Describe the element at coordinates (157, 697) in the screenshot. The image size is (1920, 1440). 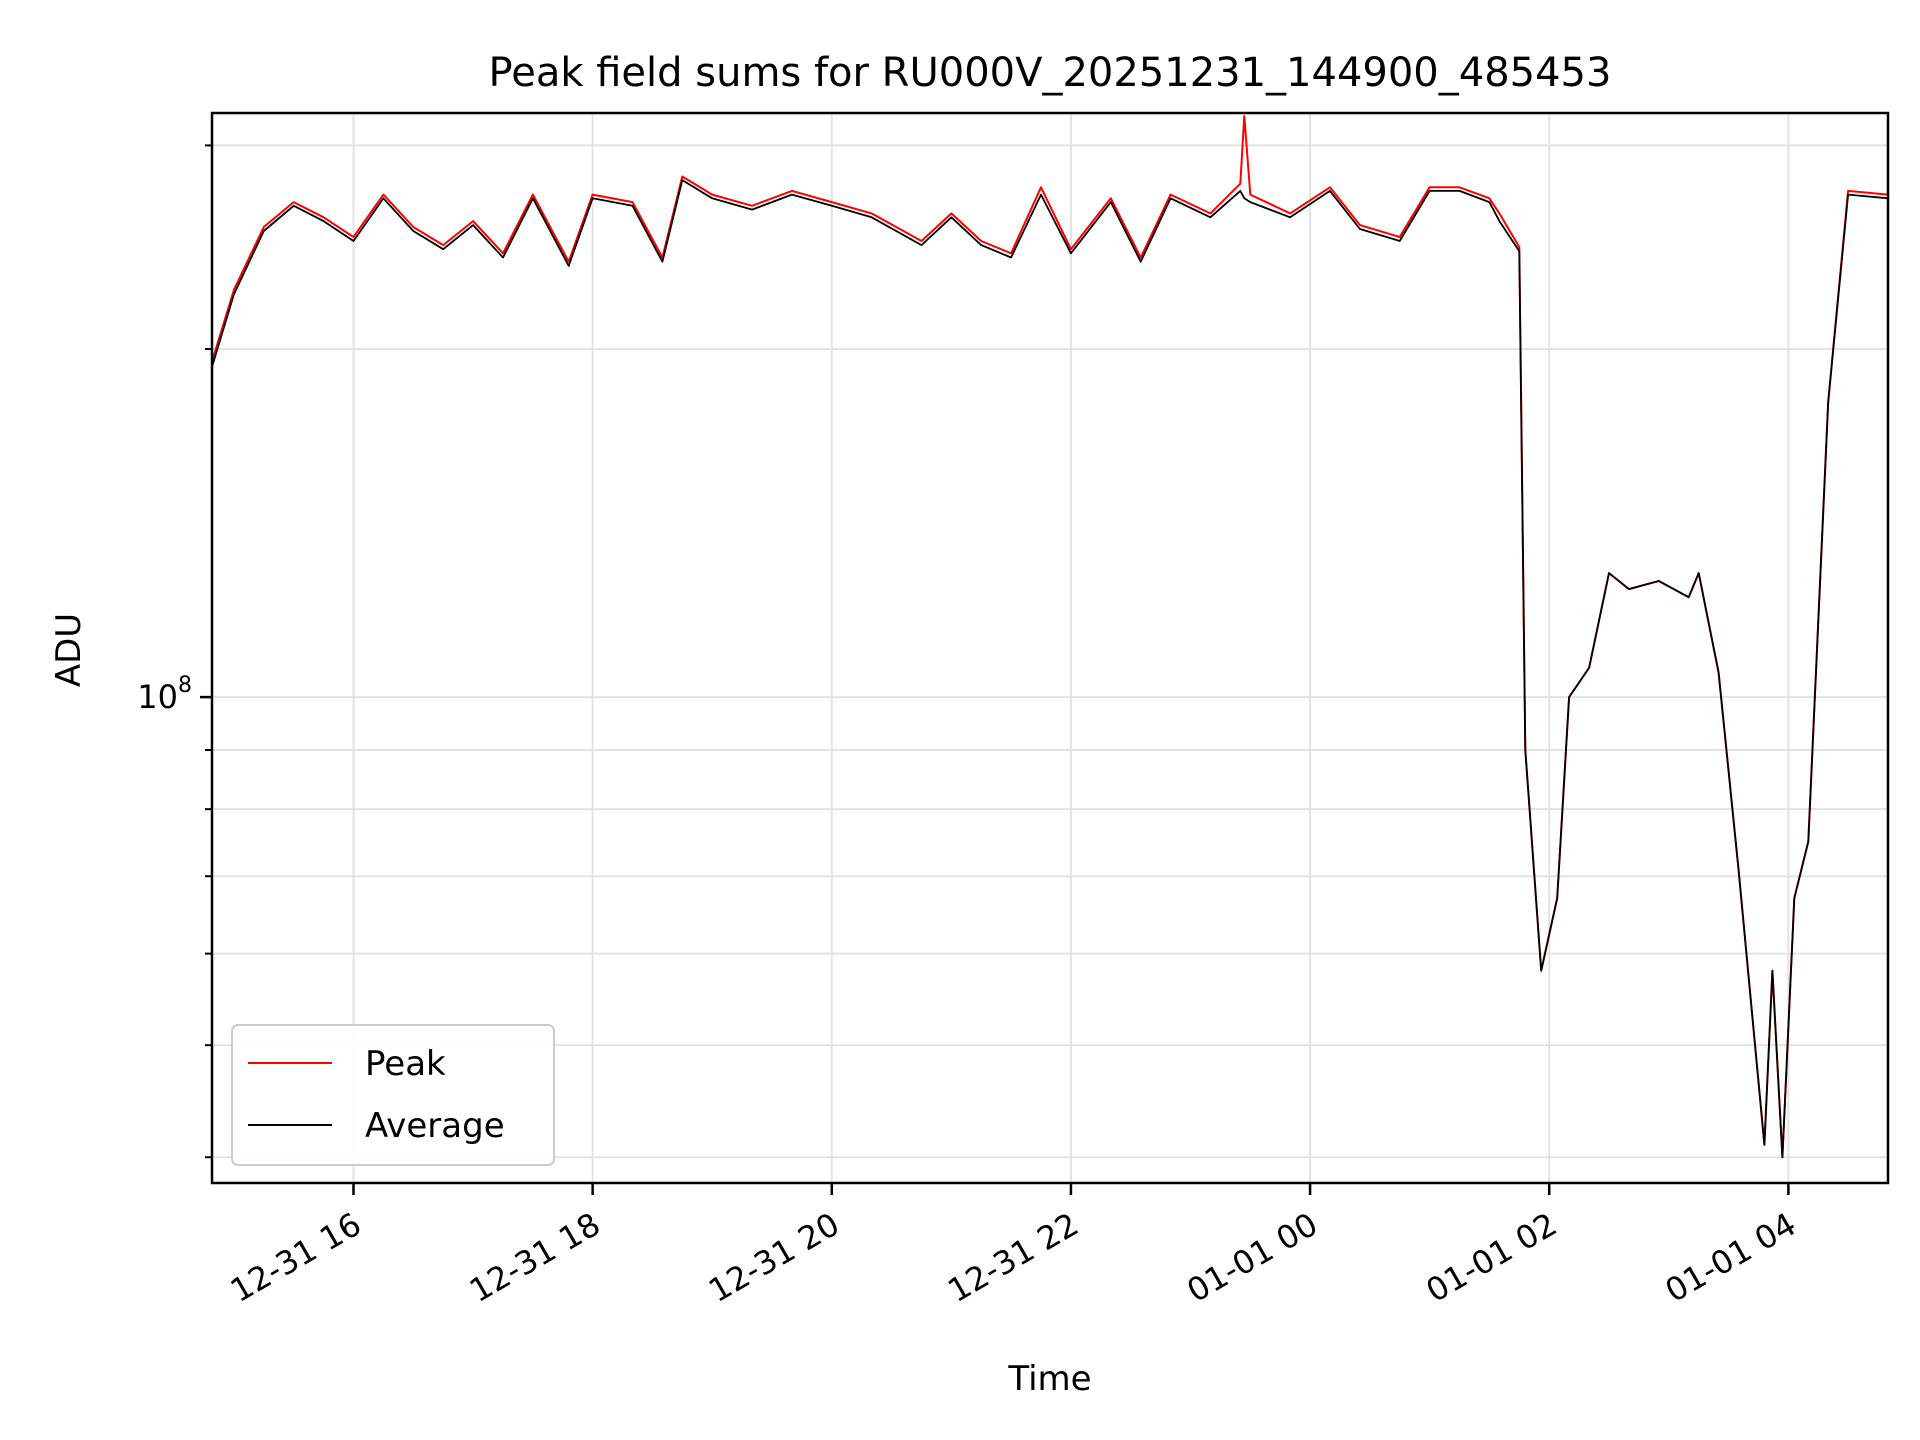
I see `y-tick-label-base: 10` at that location.